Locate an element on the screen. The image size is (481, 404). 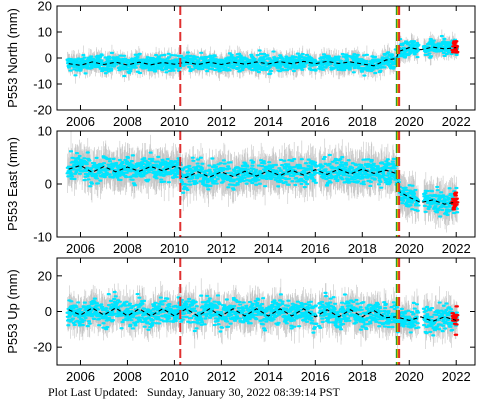
footer-timestamp: Sunday, January 30, 2022 08:39:14 PST is located at coordinates (243, 392).